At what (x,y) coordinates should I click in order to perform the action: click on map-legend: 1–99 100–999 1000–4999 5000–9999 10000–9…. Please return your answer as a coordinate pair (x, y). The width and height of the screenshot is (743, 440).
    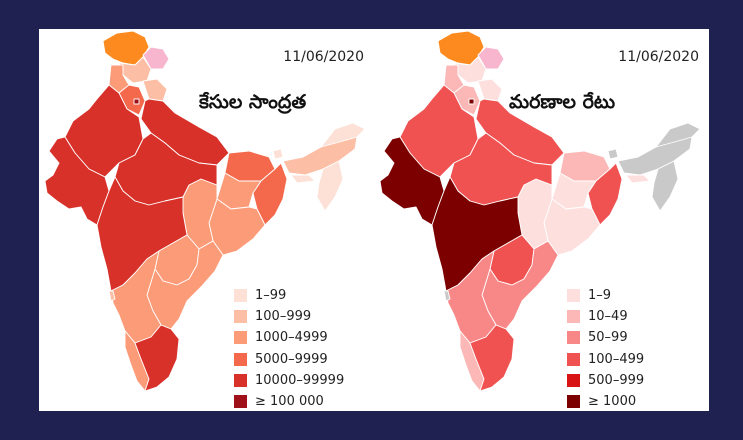
    Looking at the image, I should click on (289, 349).